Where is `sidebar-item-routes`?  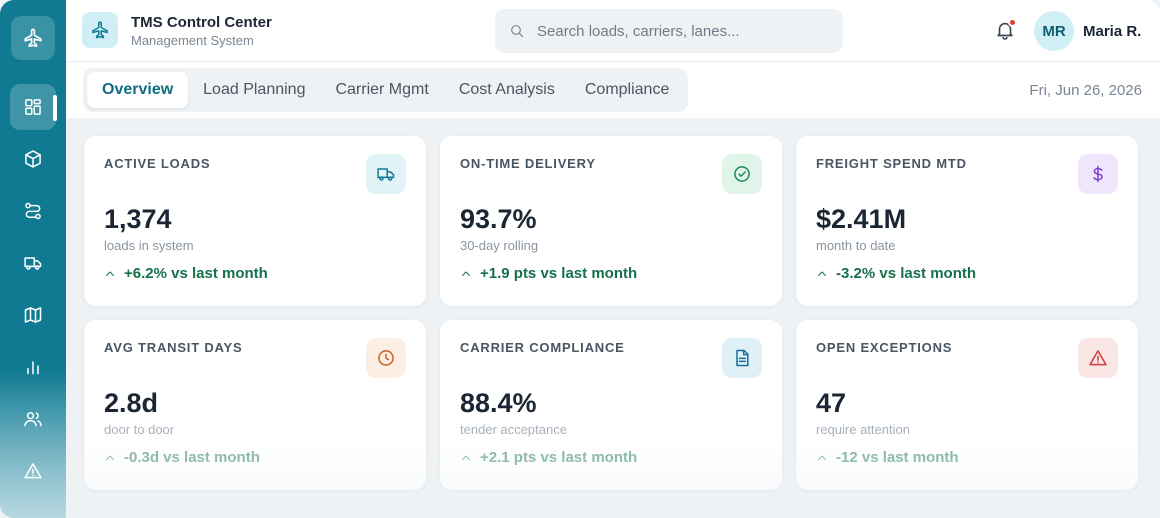 sidebar-item-routes is located at coordinates (33, 211).